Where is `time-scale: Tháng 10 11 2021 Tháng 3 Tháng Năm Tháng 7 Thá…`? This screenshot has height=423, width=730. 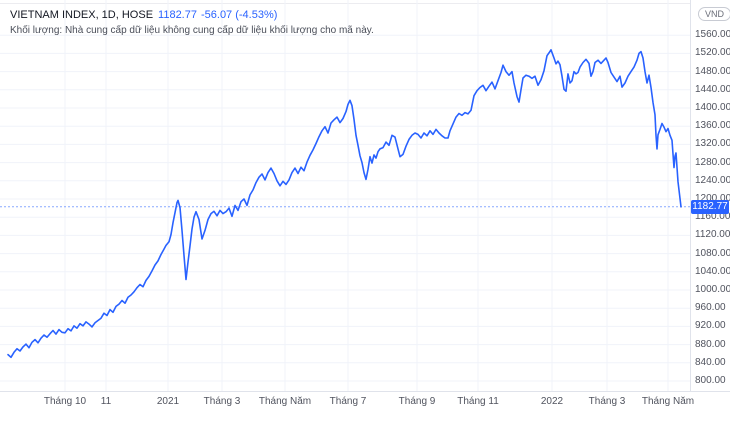 time-scale: Tháng 10 11 2021 Tháng 3 Tháng Năm Tháng 7 Thá… is located at coordinates (365, 407).